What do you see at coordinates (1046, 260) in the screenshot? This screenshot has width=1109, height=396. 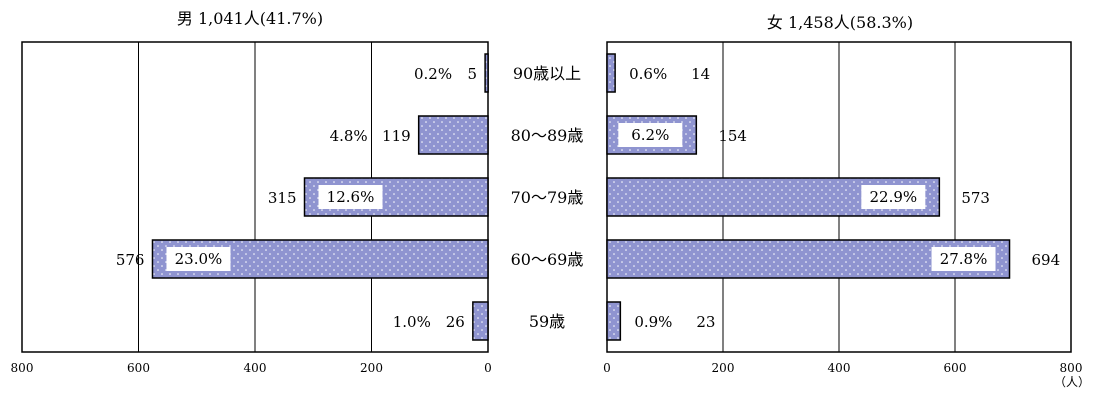 I see `female-value-label: 694` at bounding box center [1046, 260].